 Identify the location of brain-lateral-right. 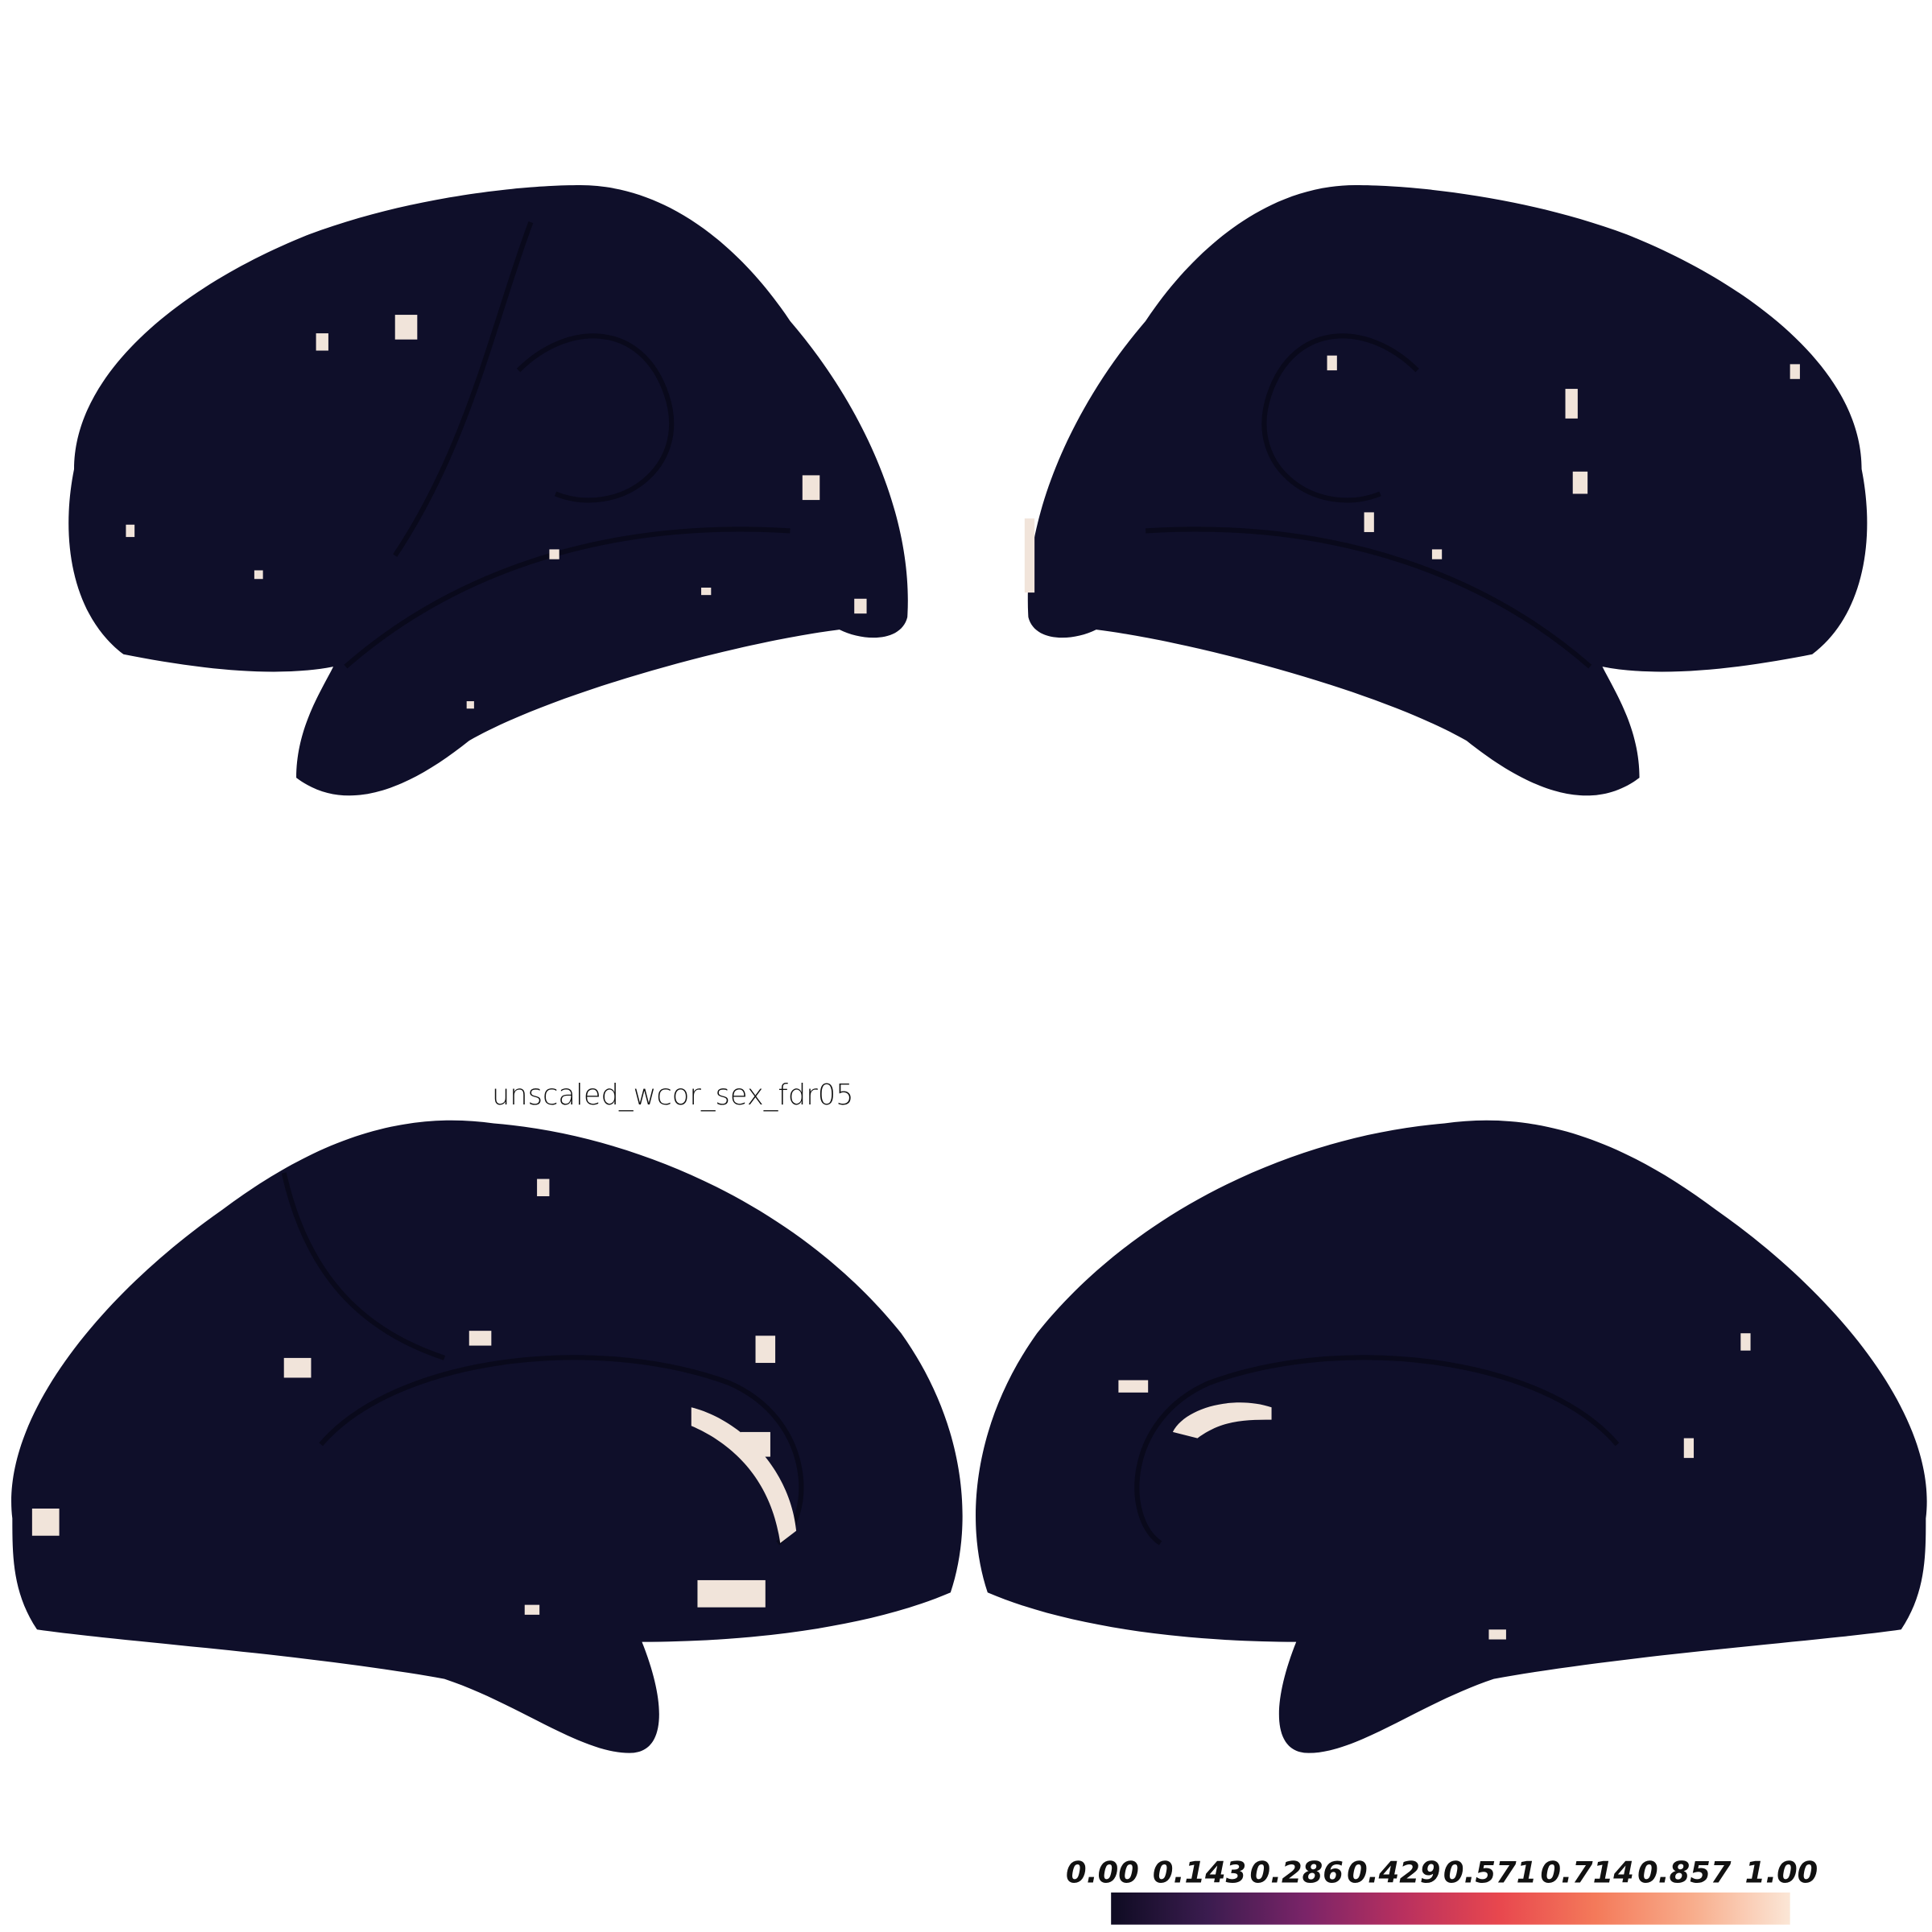
(1446, 490).